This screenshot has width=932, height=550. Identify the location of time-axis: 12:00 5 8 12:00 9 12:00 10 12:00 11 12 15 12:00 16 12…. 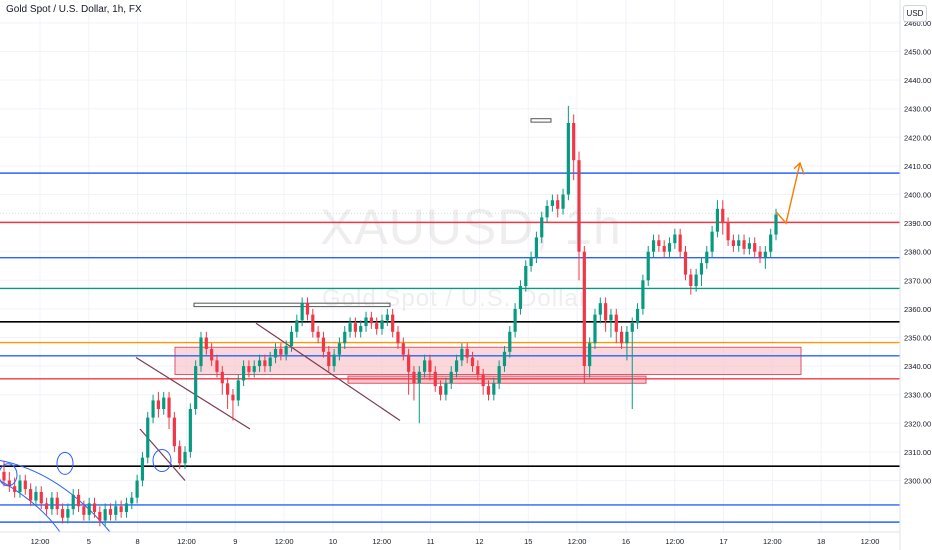
(450, 538).